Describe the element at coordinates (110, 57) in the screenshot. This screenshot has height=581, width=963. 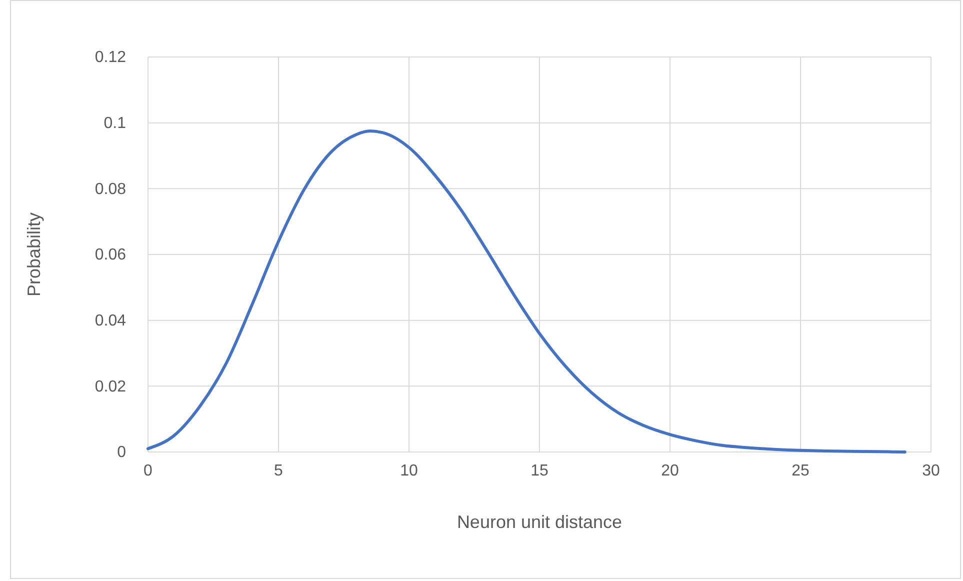
I see `y-tick-label: 0.12` at that location.